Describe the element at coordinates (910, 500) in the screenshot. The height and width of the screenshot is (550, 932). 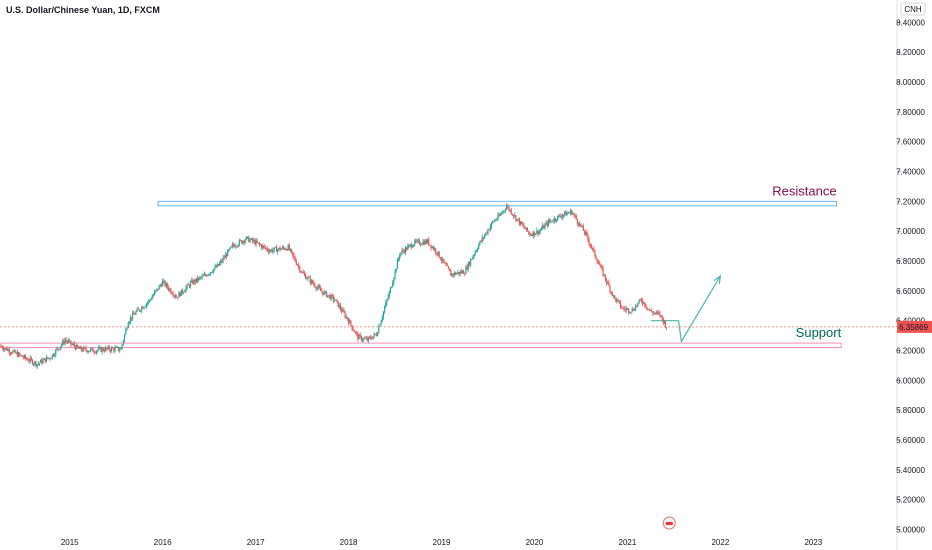
I see `y-tick-label: 5.20000` at that location.